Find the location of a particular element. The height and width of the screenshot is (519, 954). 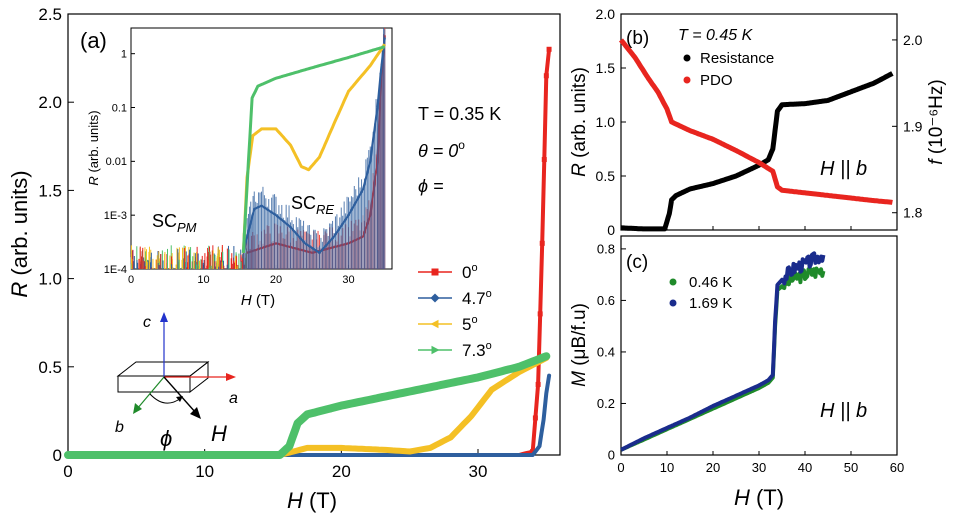

inset-xlabel: H (T) is located at coordinates (258, 300).